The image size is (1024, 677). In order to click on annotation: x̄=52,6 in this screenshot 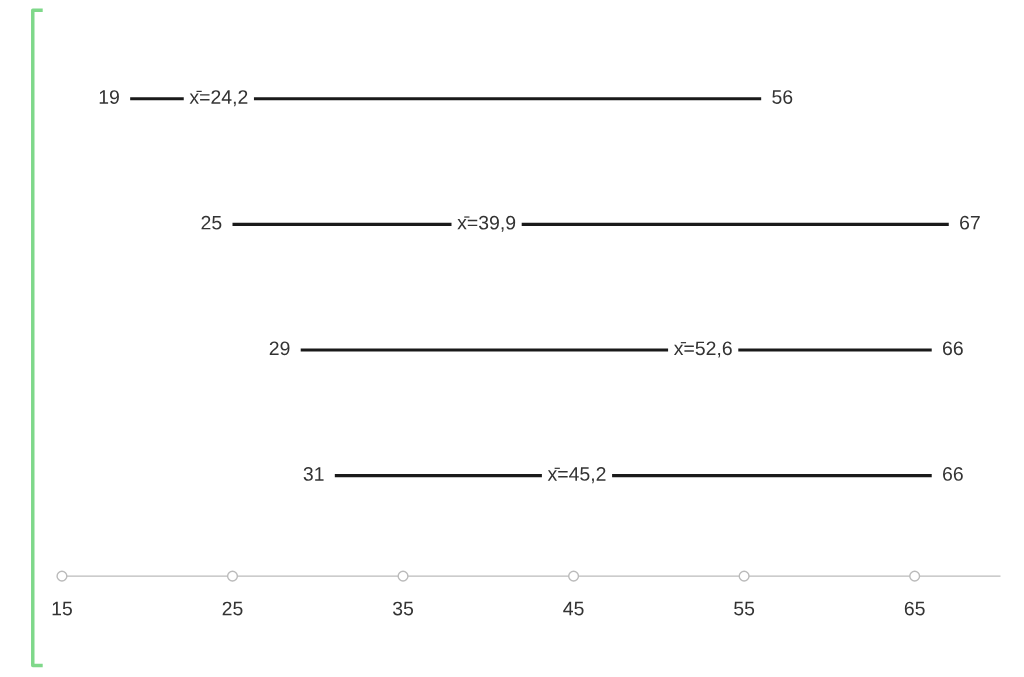, I will do `click(702, 349)`.